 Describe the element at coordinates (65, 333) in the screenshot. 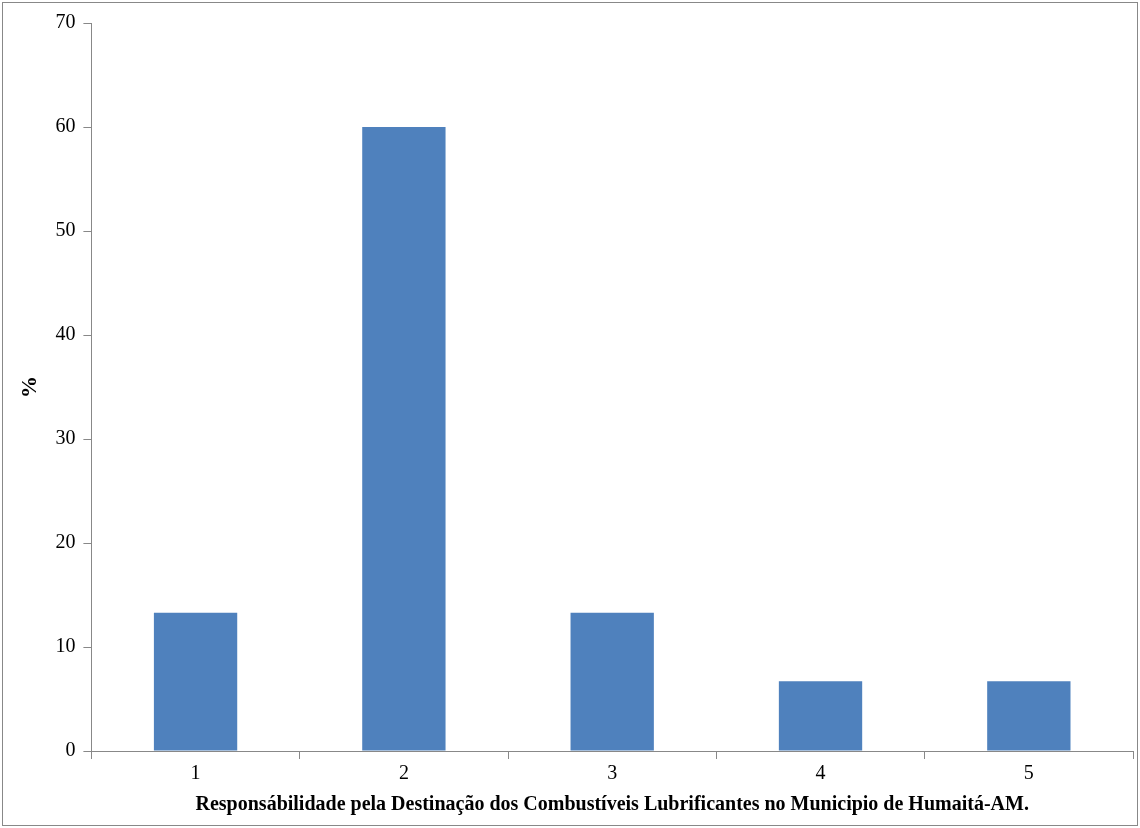

I see `y-tick-label: 40` at that location.